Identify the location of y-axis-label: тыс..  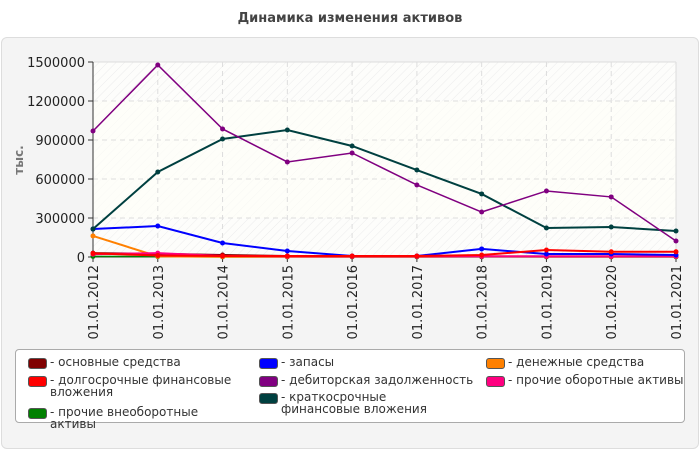
(19, 159).